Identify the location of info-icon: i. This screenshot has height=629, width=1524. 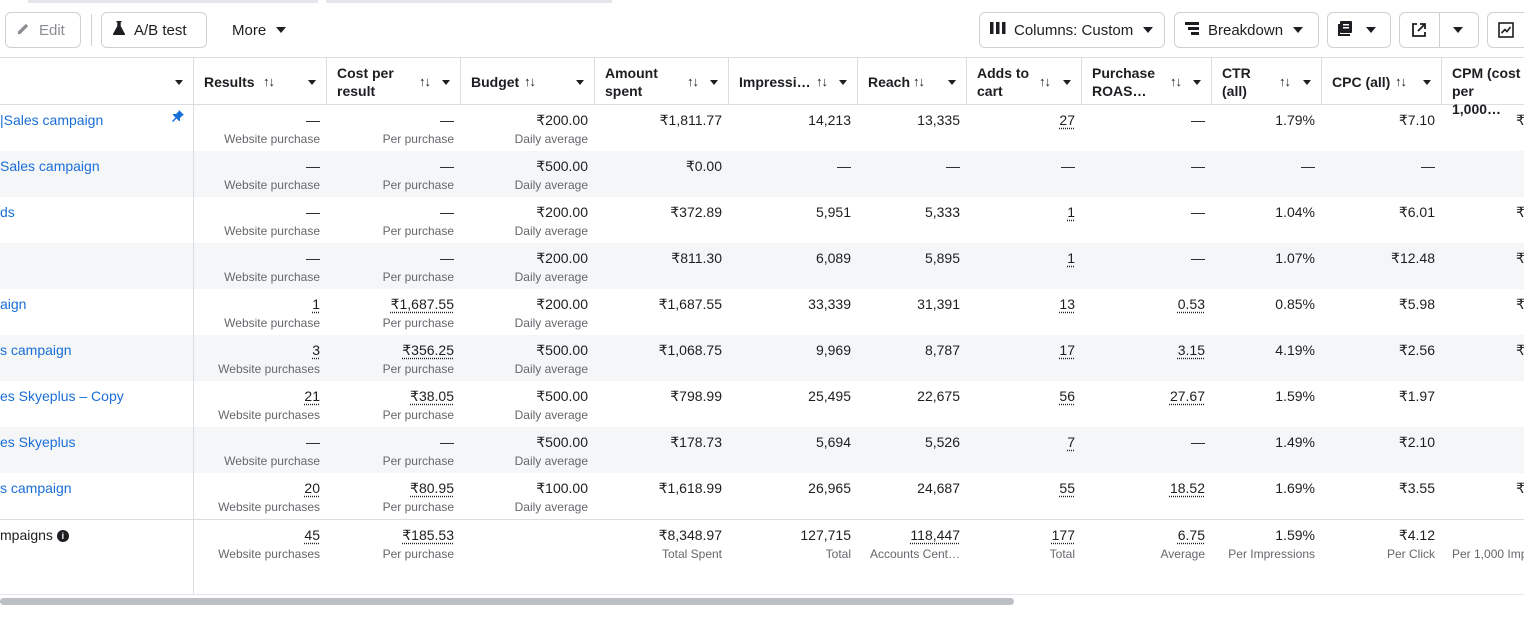
(62, 536).